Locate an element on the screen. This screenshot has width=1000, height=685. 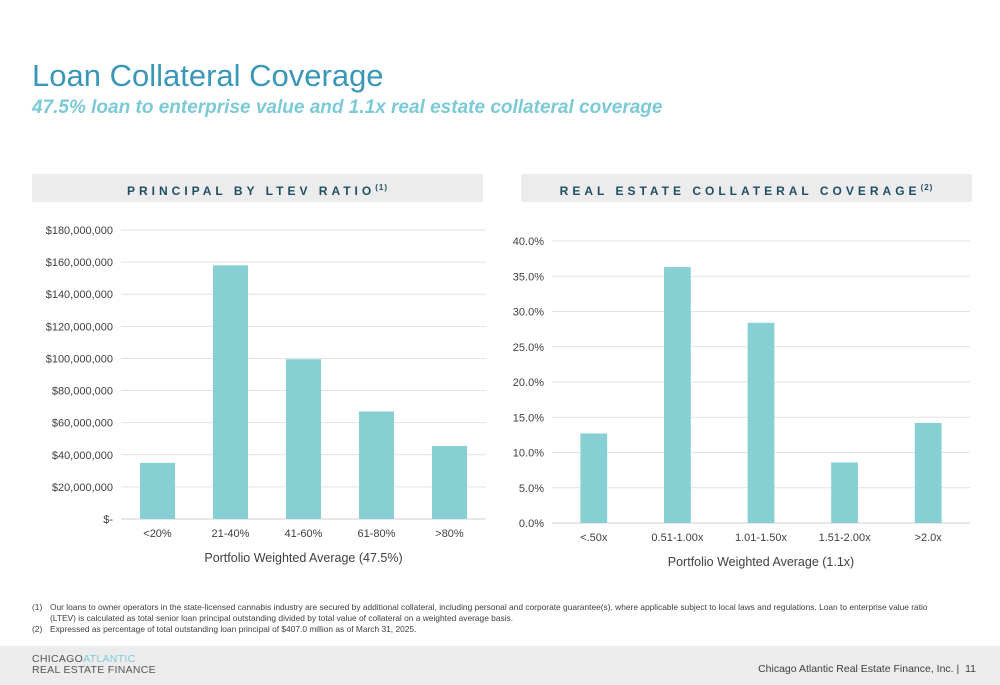
collateral-y-tick-label: 30.0% is located at coordinates (528, 313).